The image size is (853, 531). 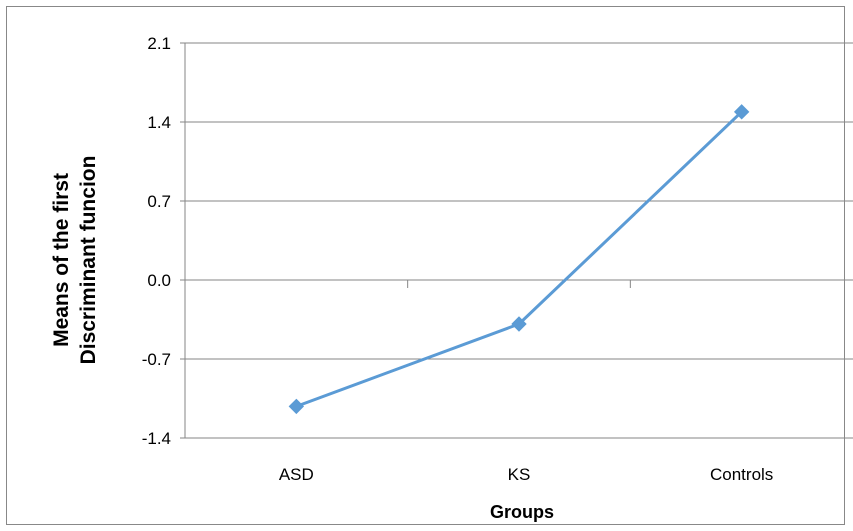 I want to click on y-tick-label: 0.7, so click(x=159, y=201).